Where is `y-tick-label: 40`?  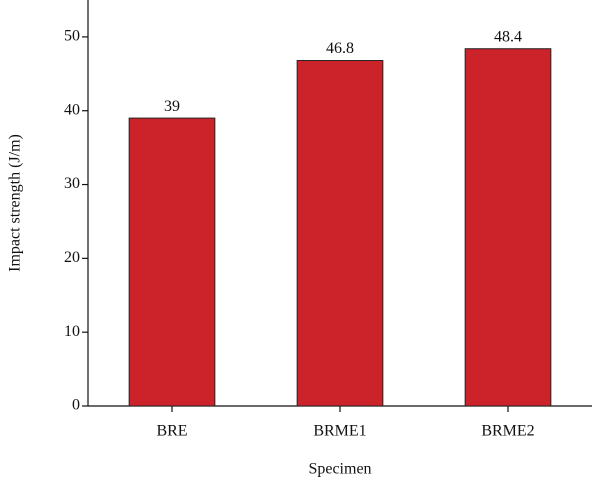
y-tick-label: 40 is located at coordinates (72, 109).